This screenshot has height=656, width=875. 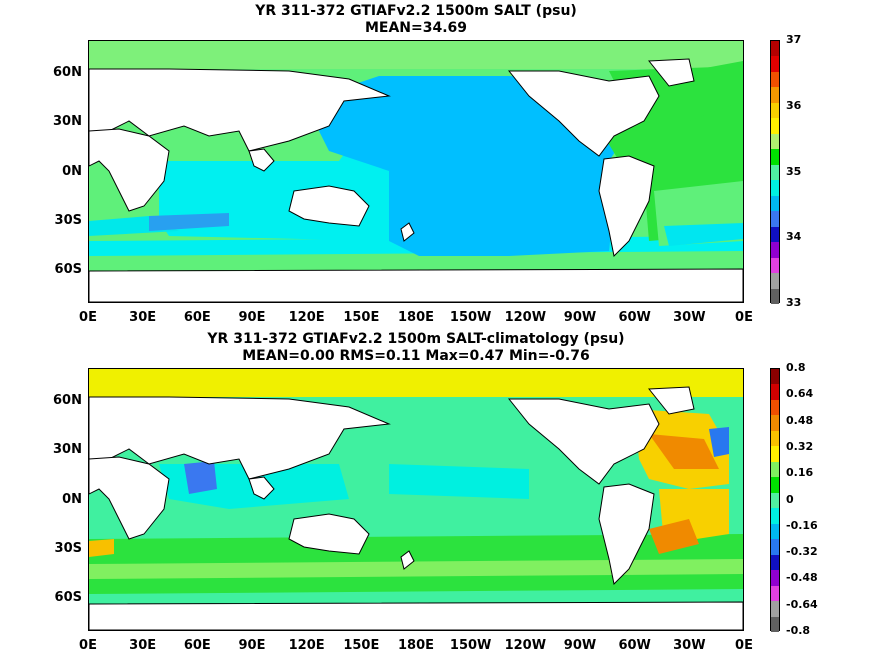 What do you see at coordinates (72, 499) in the screenshot?
I see `bottom-lat-label: 0N` at bounding box center [72, 499].